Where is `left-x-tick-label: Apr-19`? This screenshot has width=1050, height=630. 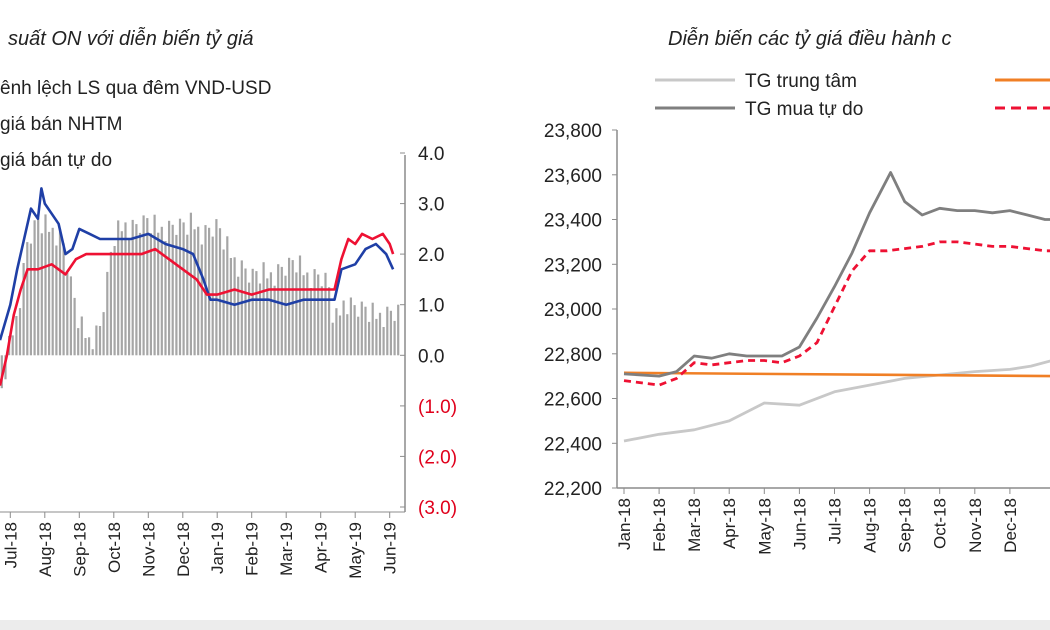
left-x-tick-label: Apr-19 is located at coordinates (321, 547).